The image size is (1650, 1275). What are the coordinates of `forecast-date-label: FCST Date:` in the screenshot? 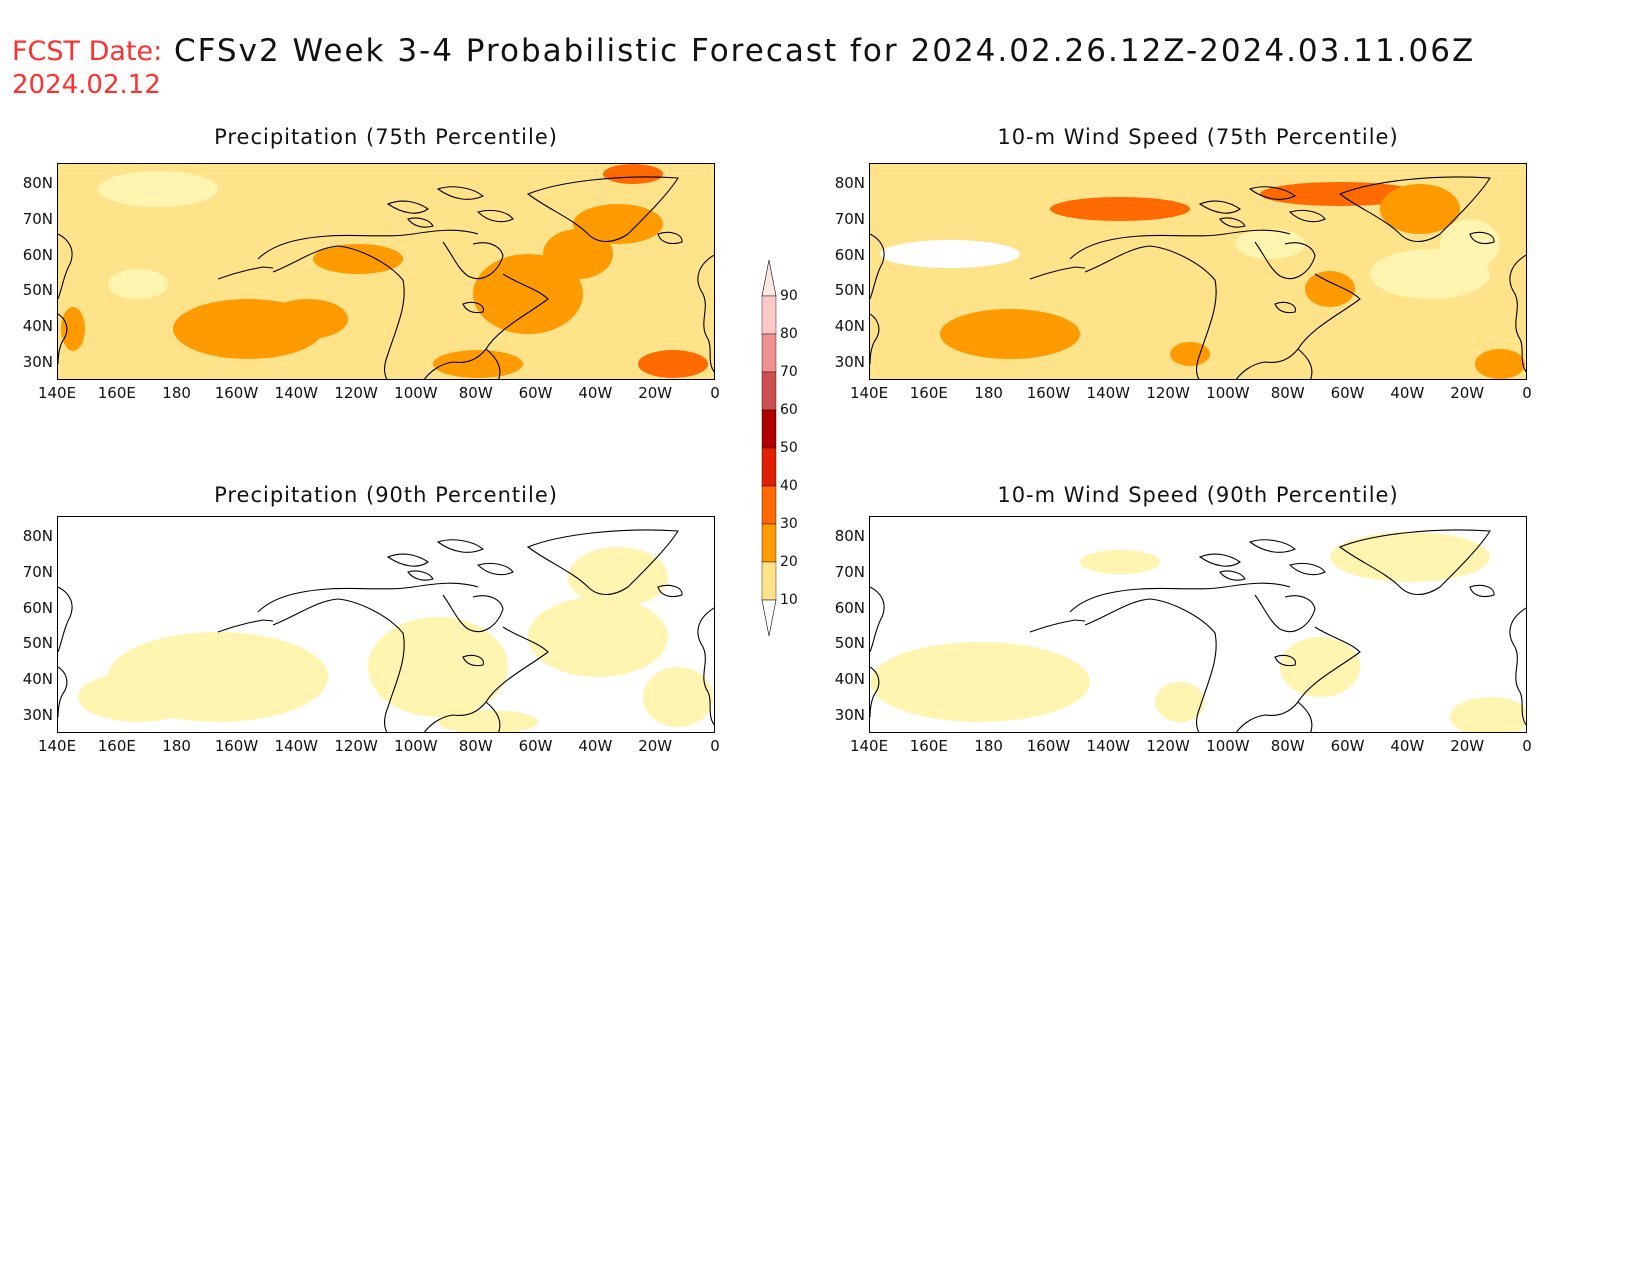 It's located at (87, 51).